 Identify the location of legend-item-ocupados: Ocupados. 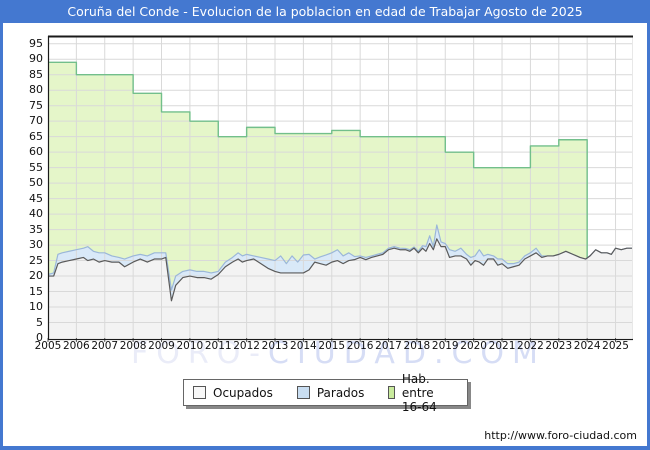
(233, 393).